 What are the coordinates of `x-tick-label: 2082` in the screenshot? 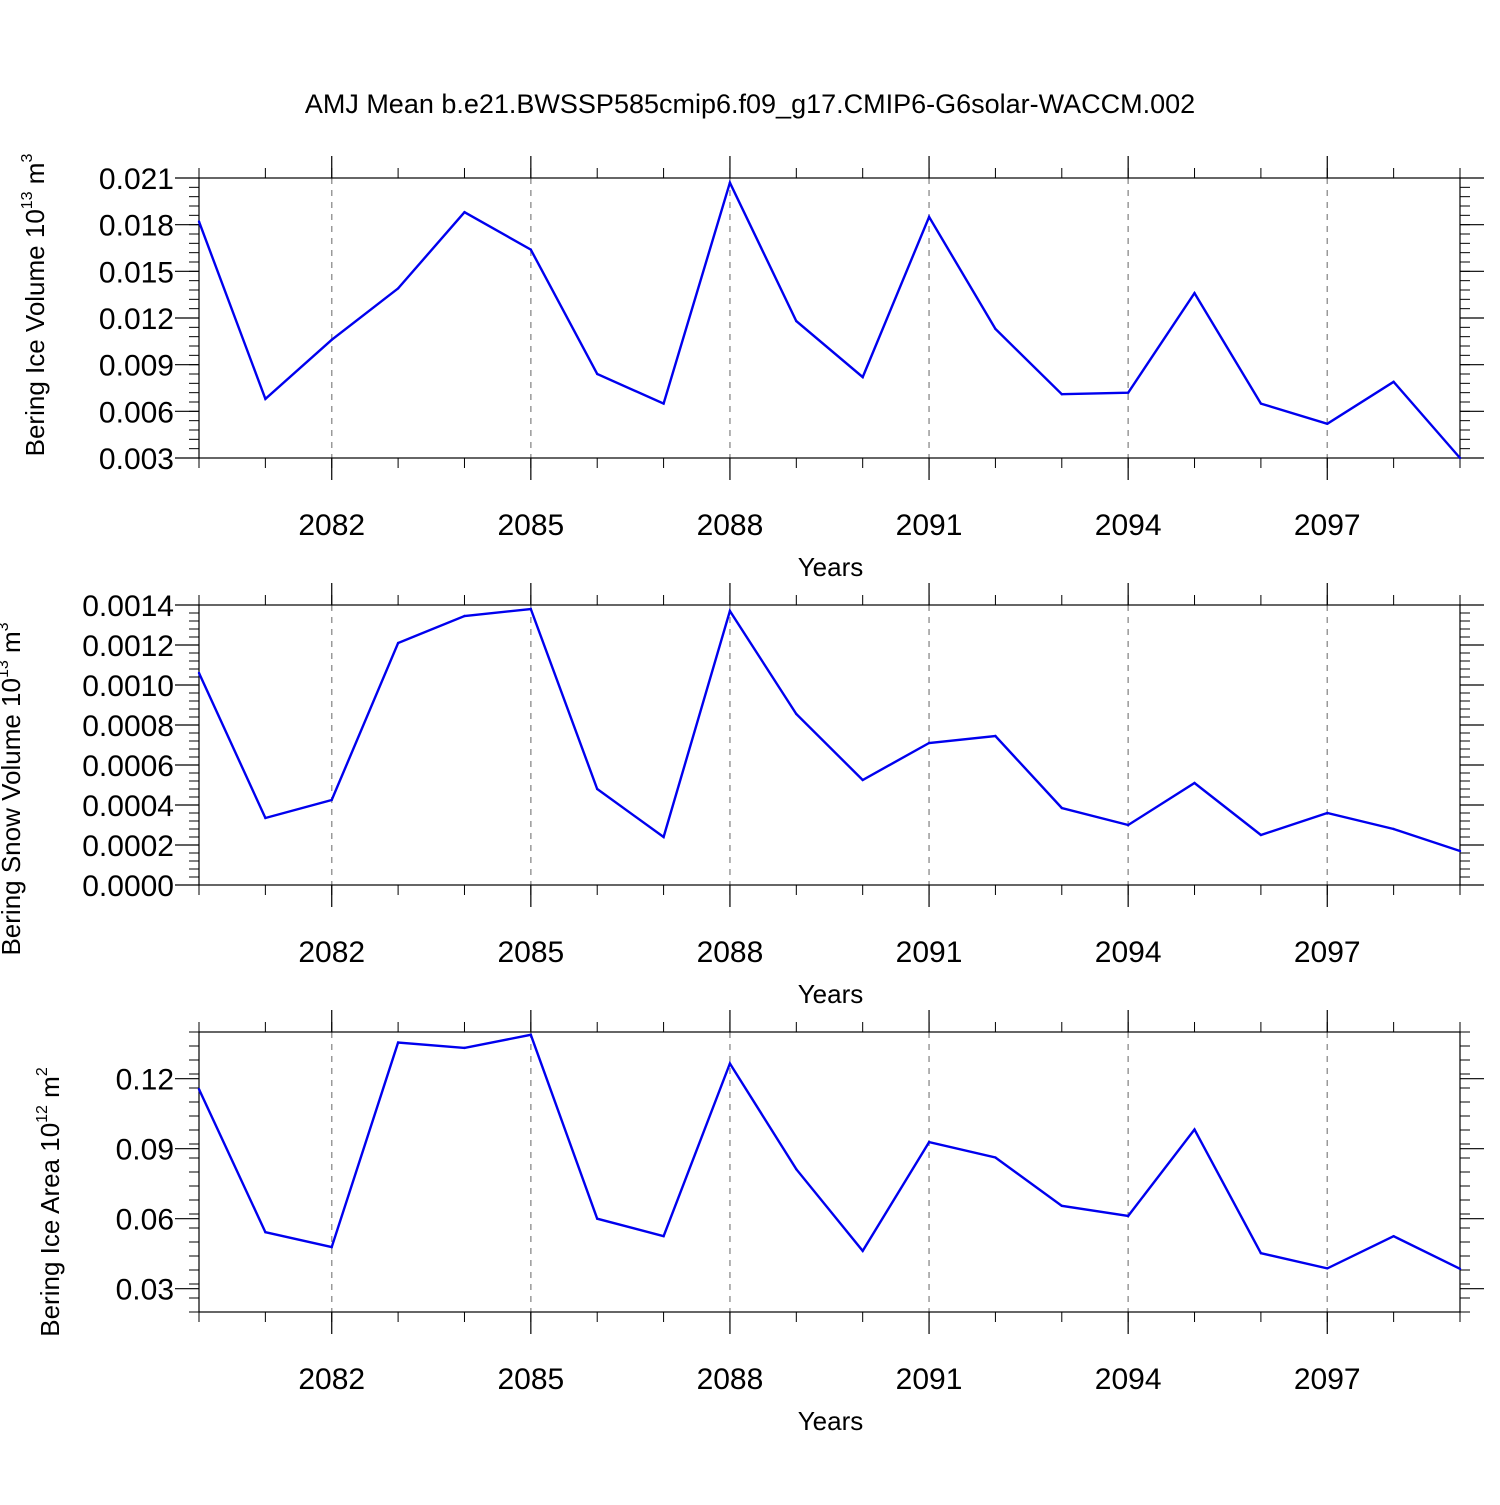 It's located at (331, 525).